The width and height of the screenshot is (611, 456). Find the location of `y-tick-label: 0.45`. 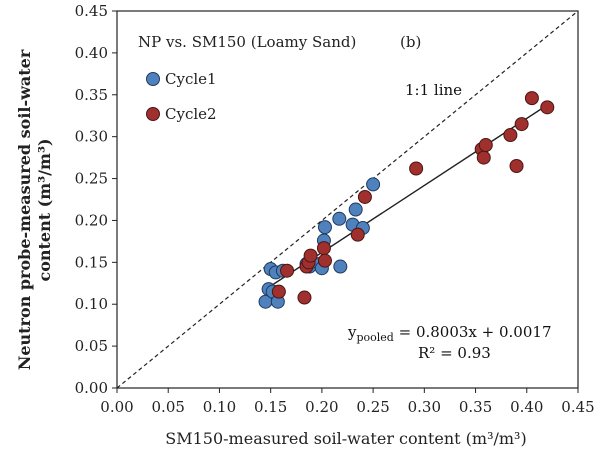

y-tick-label: 0.45 is located at coordinates (91, 11).